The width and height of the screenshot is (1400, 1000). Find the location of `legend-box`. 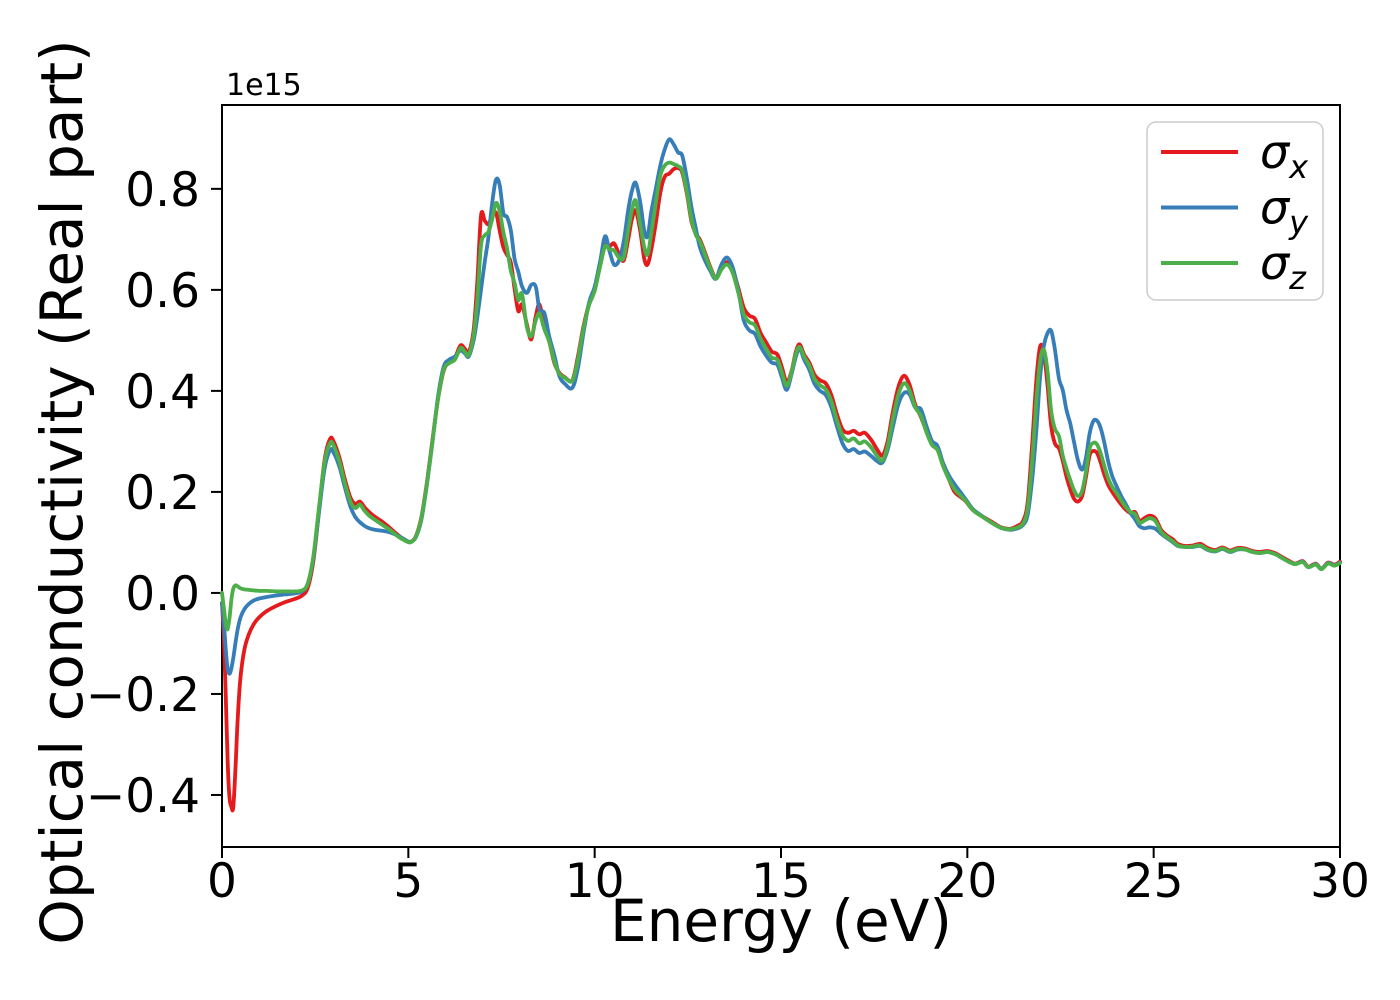

legend-box is located at coordinates (1235, 211).